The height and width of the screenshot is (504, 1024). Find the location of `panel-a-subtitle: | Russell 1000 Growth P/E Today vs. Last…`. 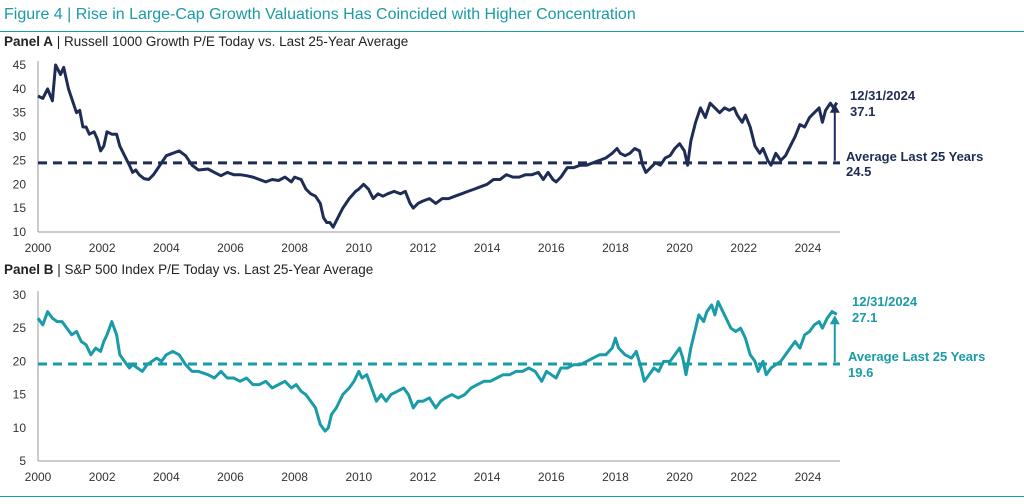

panel-a-subtitle: | Russell 1000 Growth P/E Today vs. Last… is located at coordinates (231, 41).